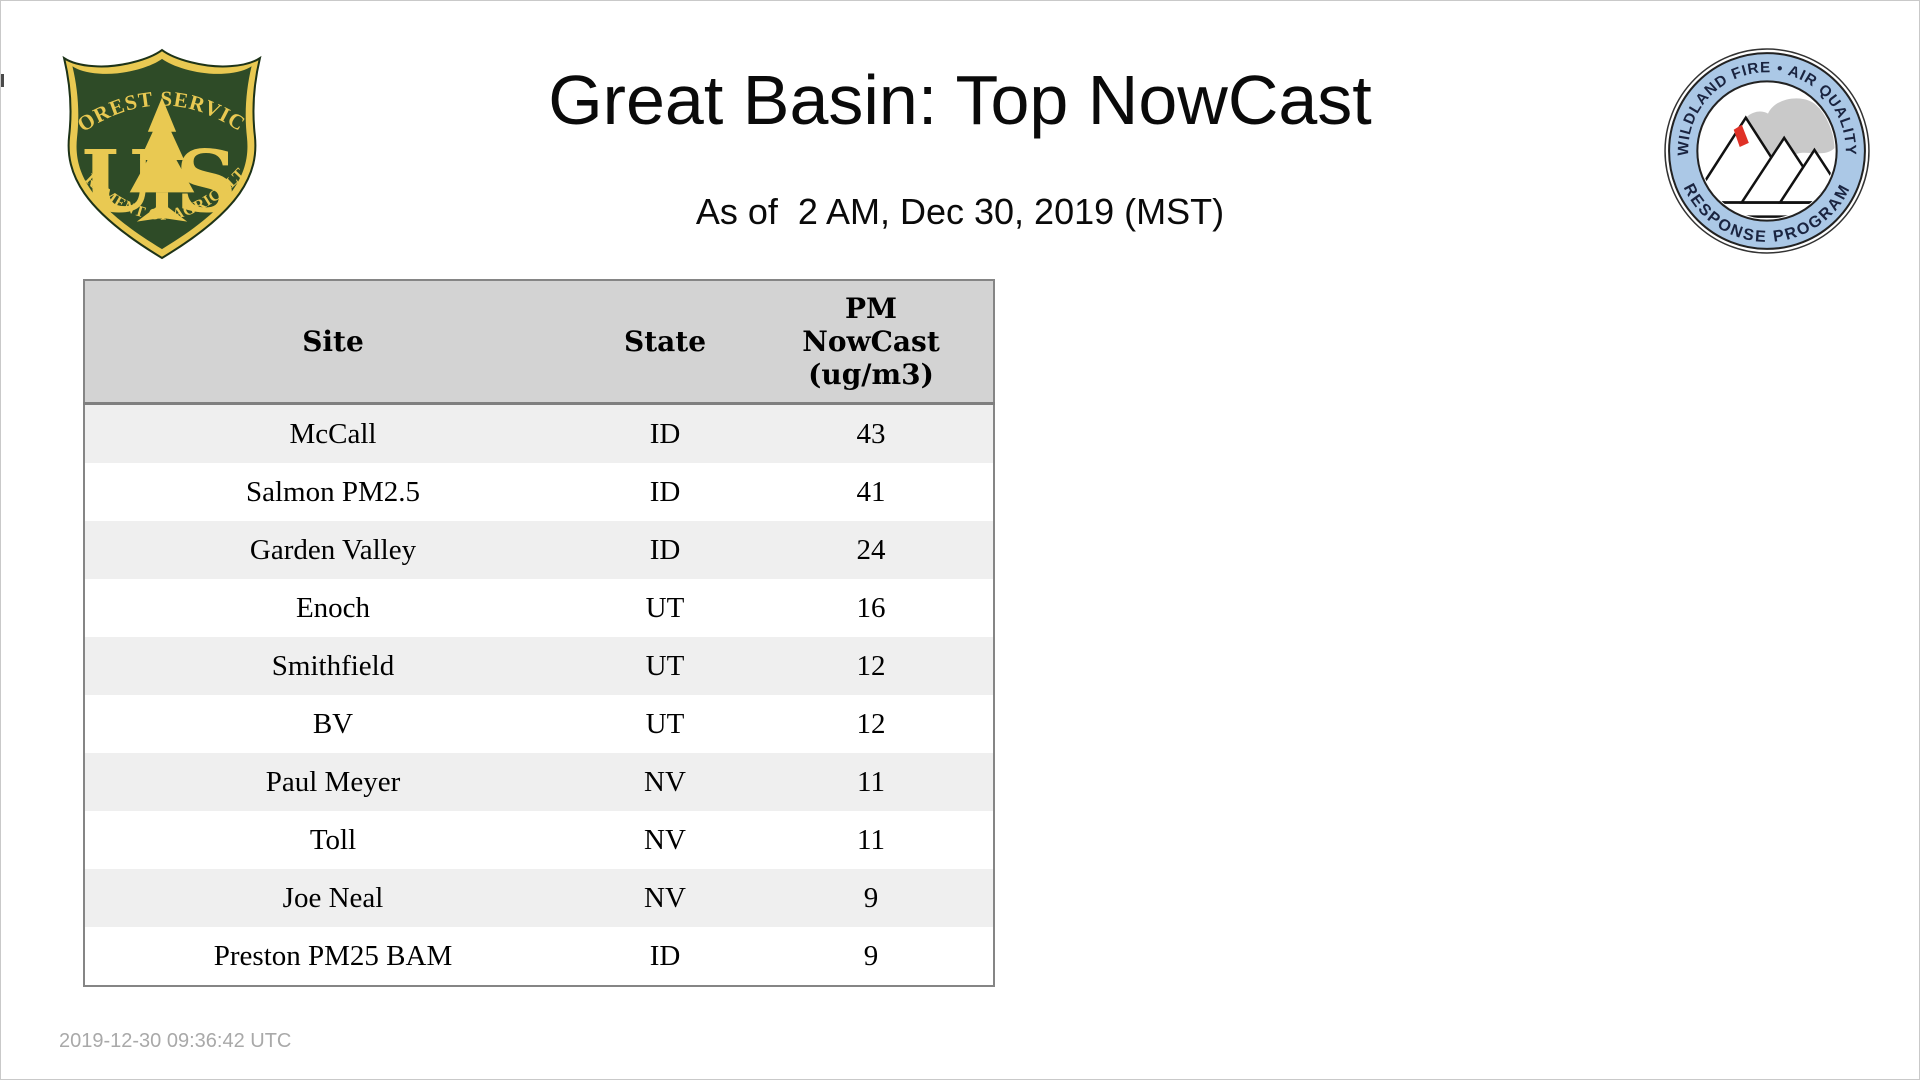 The width and height of the screenshot is (1920, 1080). I want to click on site-cell: Joe Neal, so click(333, 897).